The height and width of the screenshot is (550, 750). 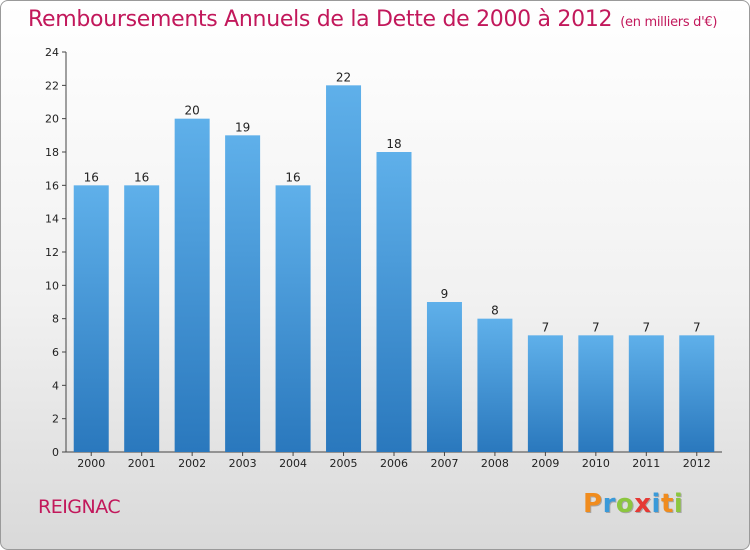 I want to click on proxiti-logo: Proxiti, so click(x=633, y=504).